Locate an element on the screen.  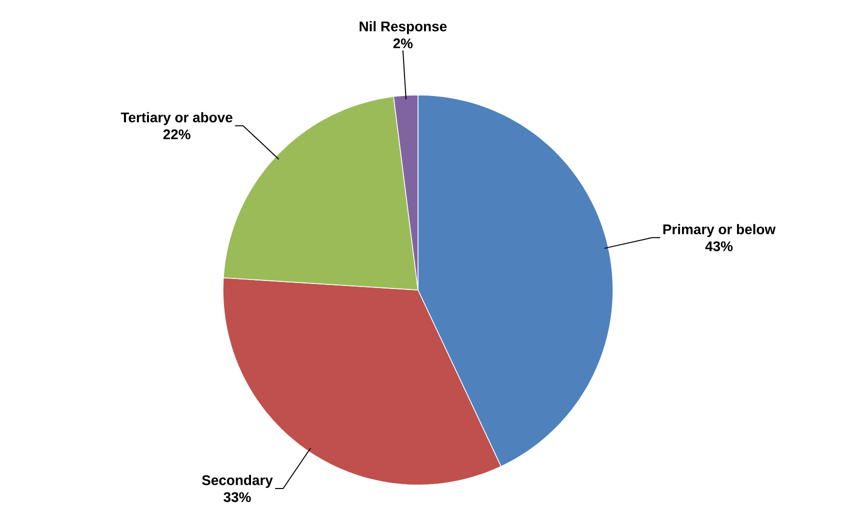
slice-label: Secondary is located at coordinates (237, 481).